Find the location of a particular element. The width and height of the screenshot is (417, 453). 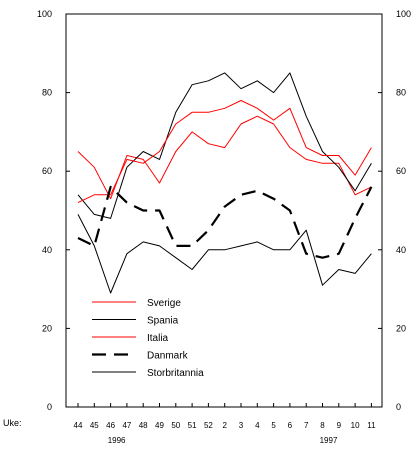

x-tick-label: 48 is located at coordinates (143, 425).